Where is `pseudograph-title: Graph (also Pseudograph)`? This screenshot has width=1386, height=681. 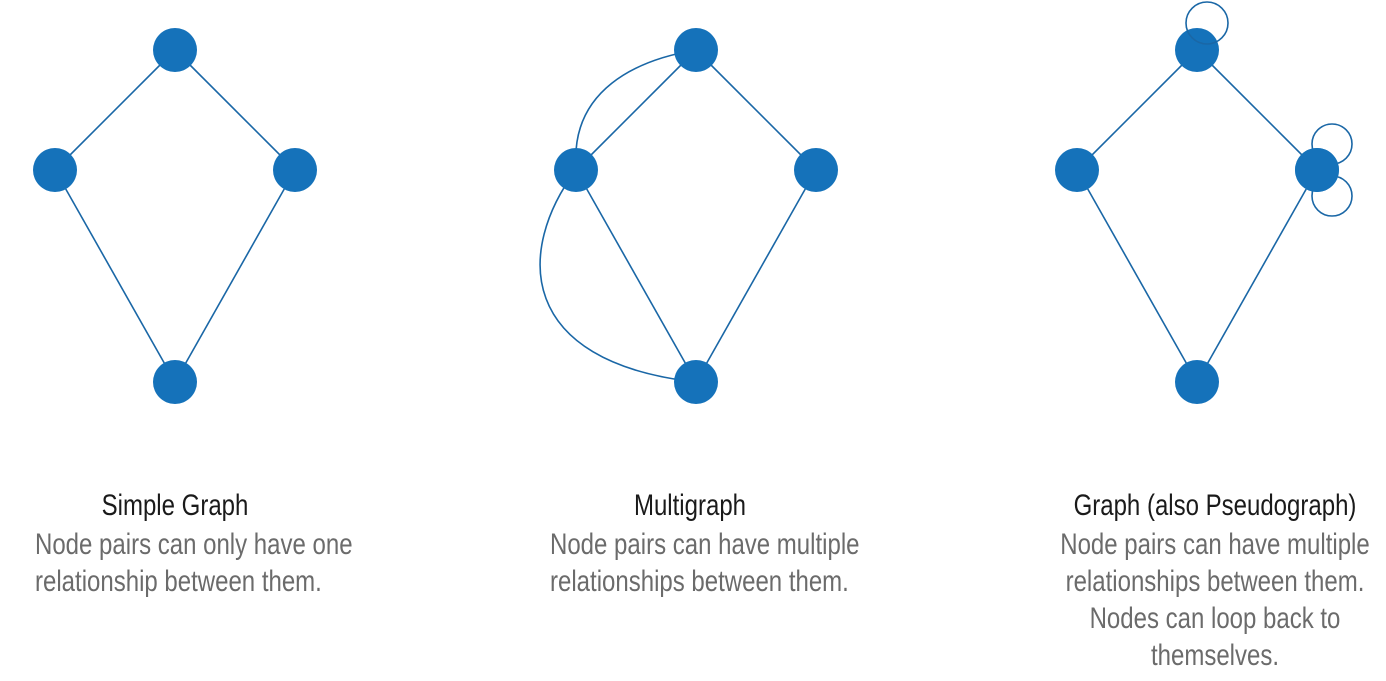
pseudograph-title: Graph (also Pseudograph) is located at coordinates (1215, 505).